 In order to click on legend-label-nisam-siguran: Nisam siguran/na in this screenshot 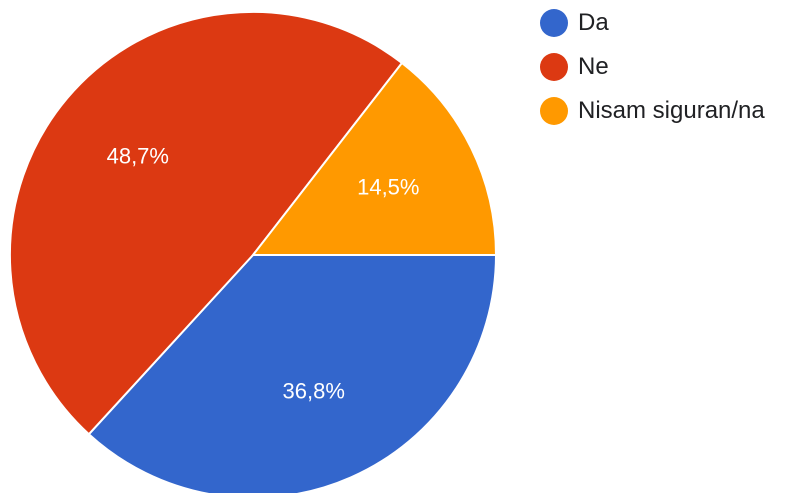, I will do `click(671, 110)`.